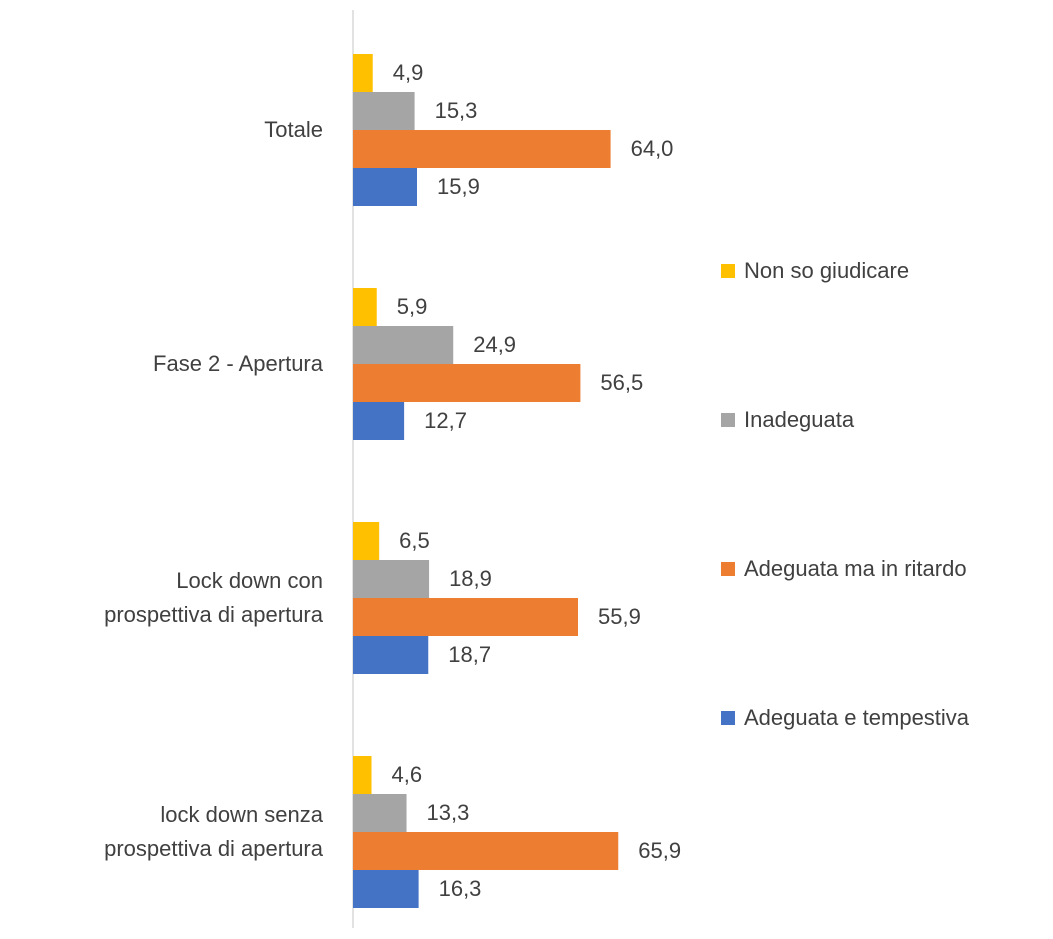 This screenshot has width=1053, height=939. What do you see at coordinates (826, 270) in the screenshot?
I see `legend-label: Non so giudicare` at bounding box center [826, 270].